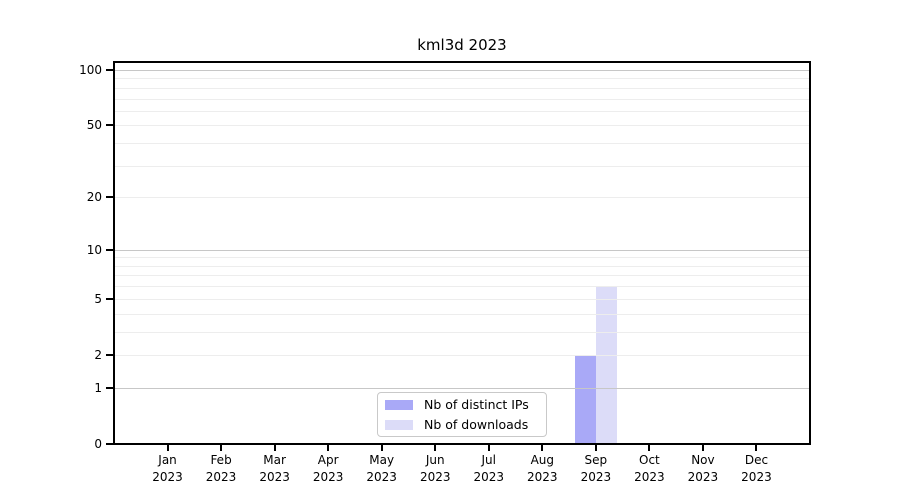 The height and width of the screenshot is (500, 900). I want to click on bar-distinct-ips-sep, so click(585, 399).